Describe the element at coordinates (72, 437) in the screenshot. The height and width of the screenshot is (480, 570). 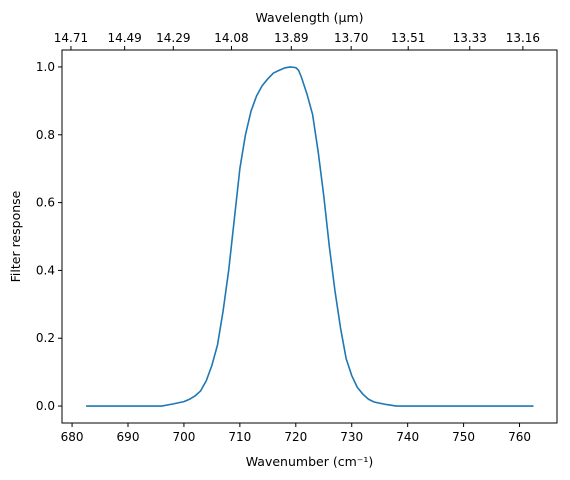
I see `x-tick-label: 680` at that location.